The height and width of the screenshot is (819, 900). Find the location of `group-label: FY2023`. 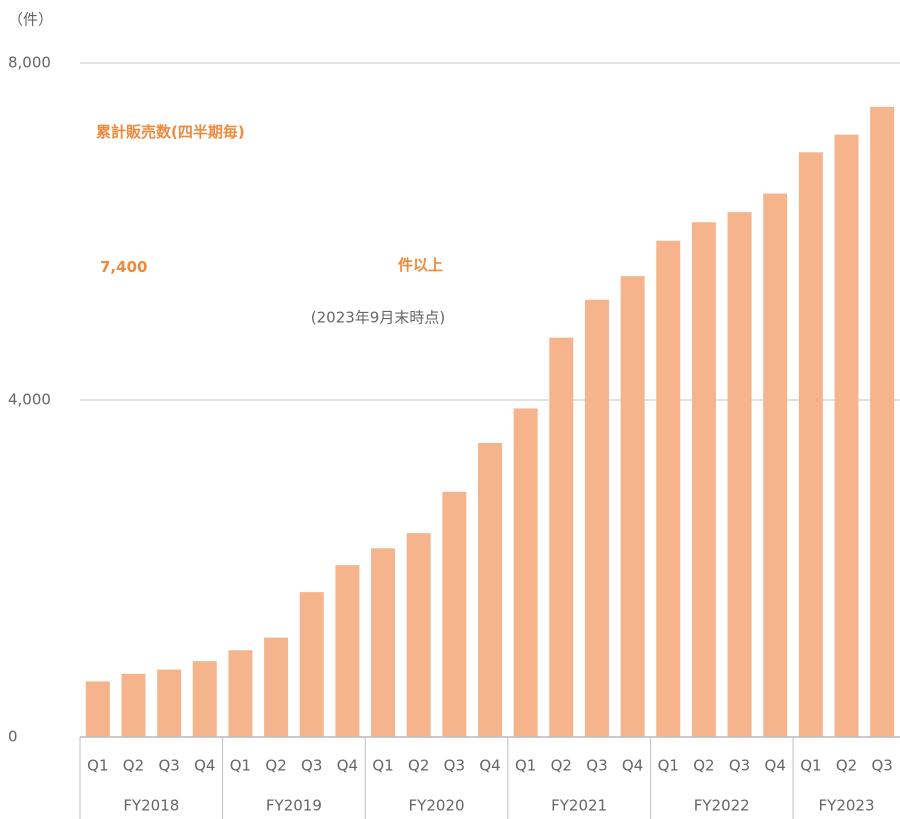

group-label: FY2023 is located at coordinates (847, 806).